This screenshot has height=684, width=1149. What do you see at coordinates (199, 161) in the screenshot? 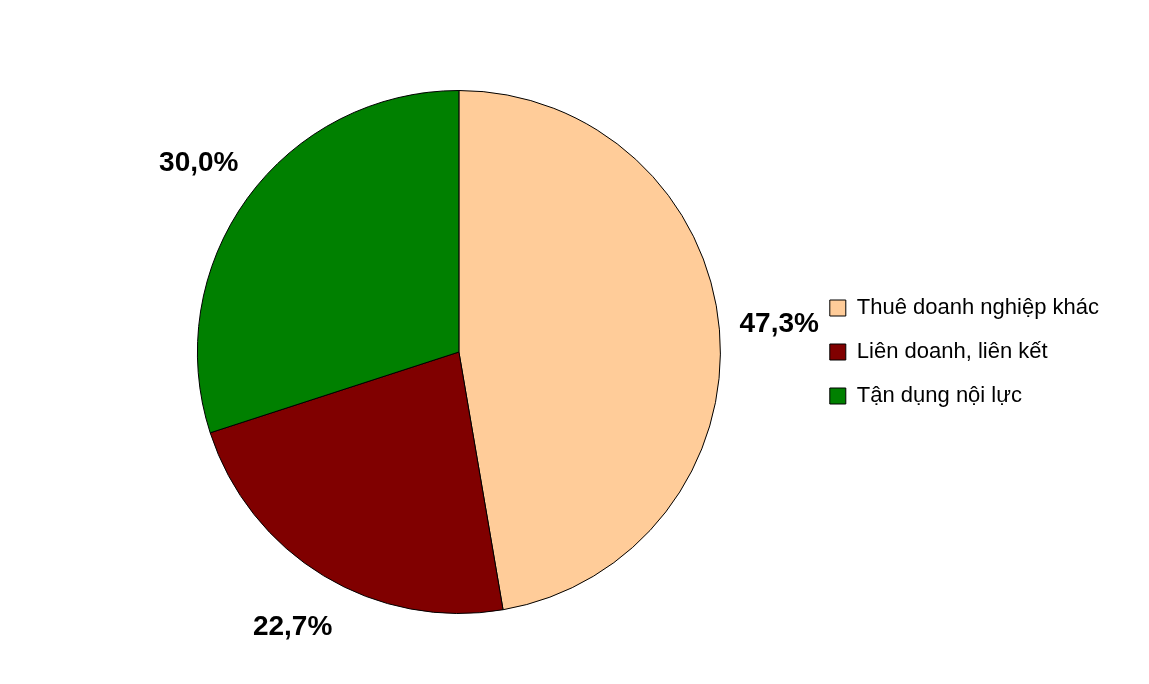
I see `data-label: 30,0%` at bounding box center [199, 161].